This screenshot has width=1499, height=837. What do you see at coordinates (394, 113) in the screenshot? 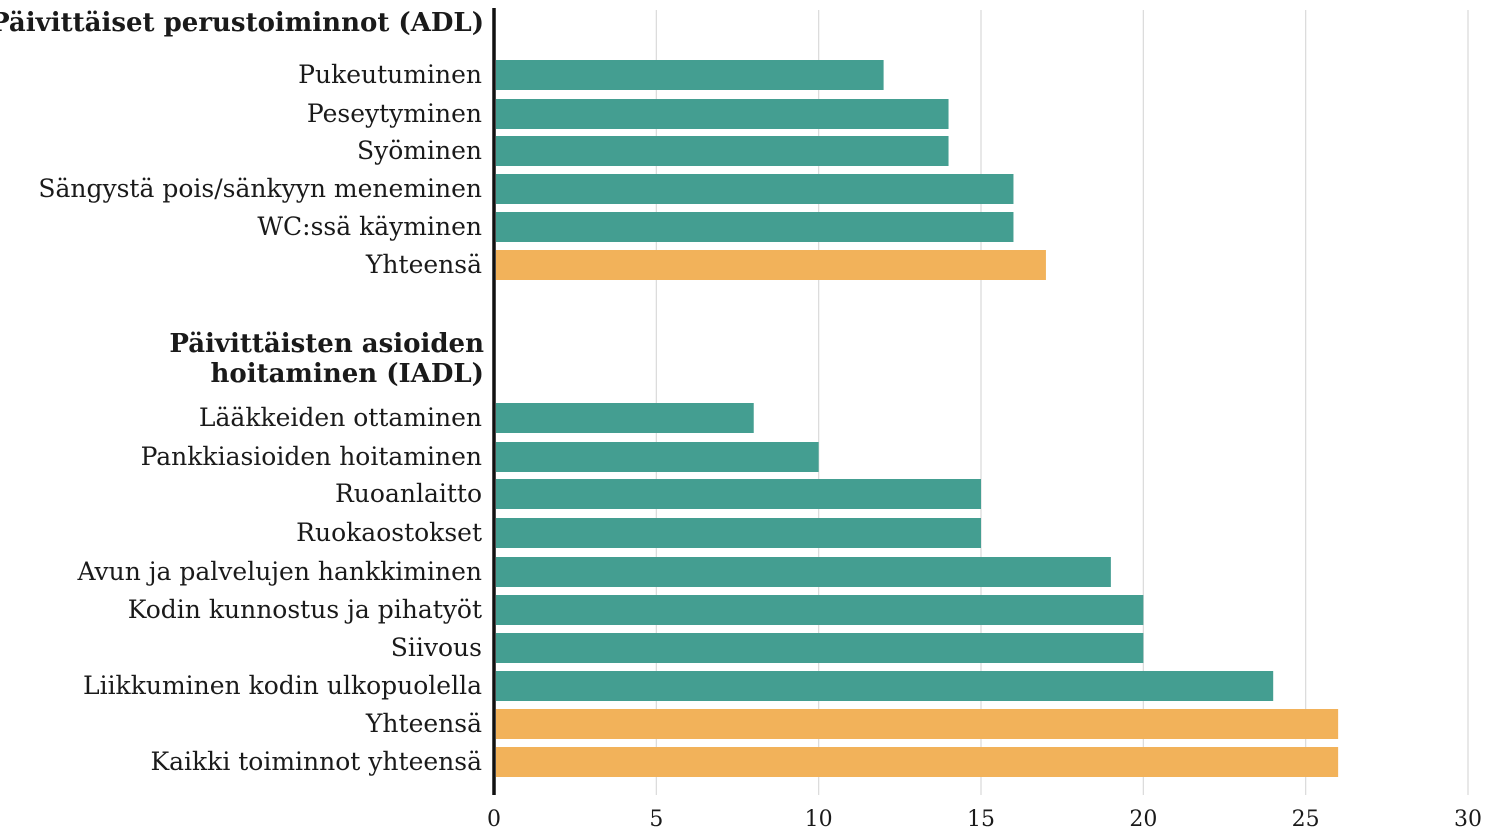
I see `category-label: Peseytyminen` at bounding box center [394, 113].